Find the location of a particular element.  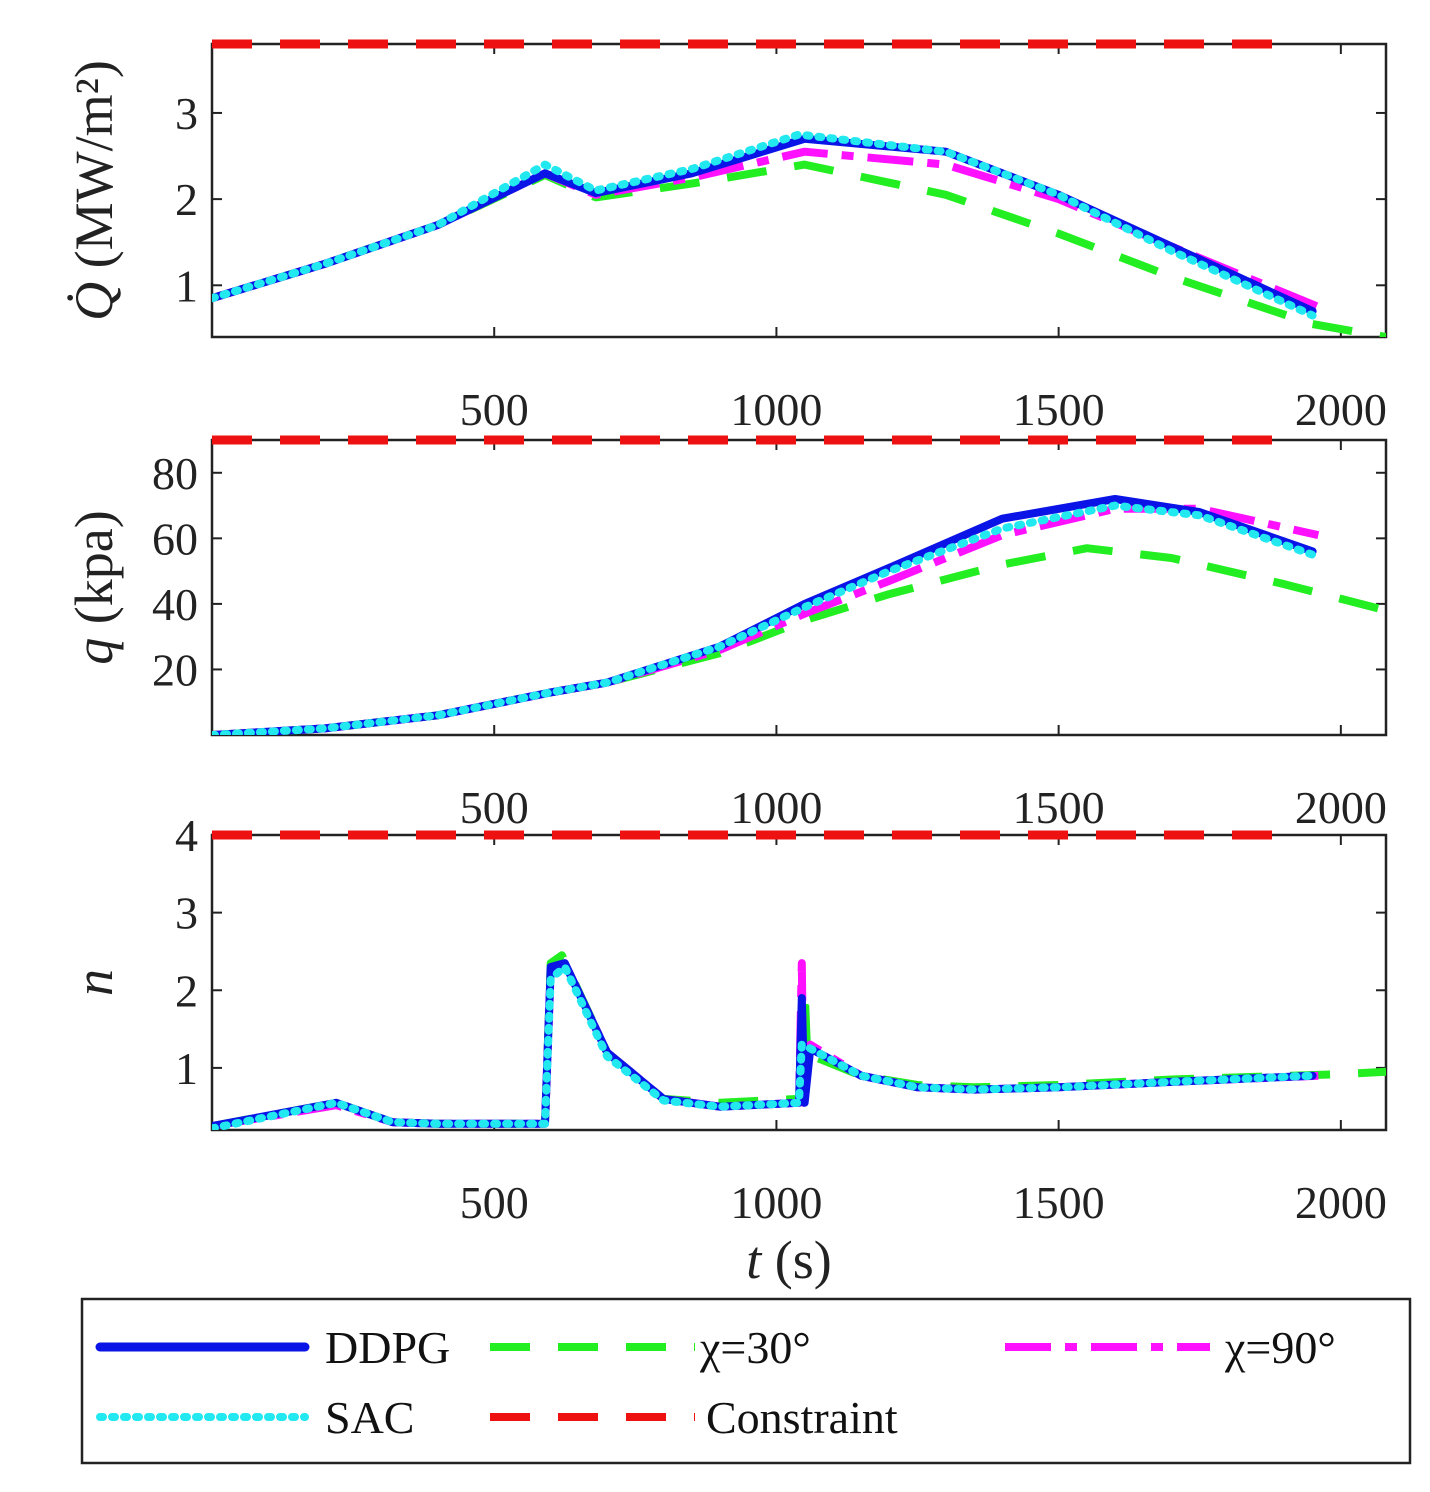

legend-box is located at coordinates (746, 1381).